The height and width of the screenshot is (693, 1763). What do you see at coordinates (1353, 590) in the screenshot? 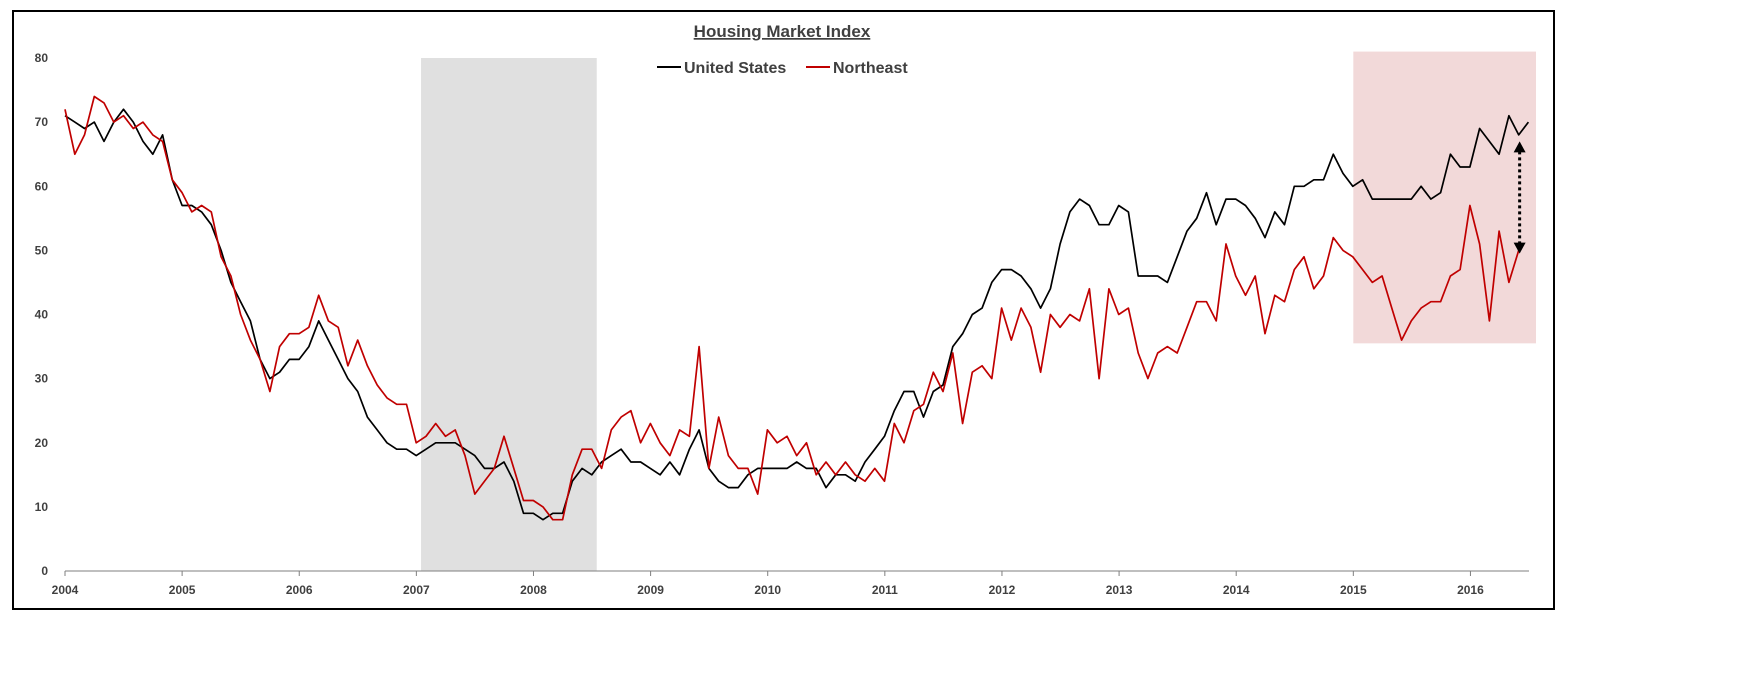
I see `x-tick-label: 2015` at bounding box center [1353, 590].